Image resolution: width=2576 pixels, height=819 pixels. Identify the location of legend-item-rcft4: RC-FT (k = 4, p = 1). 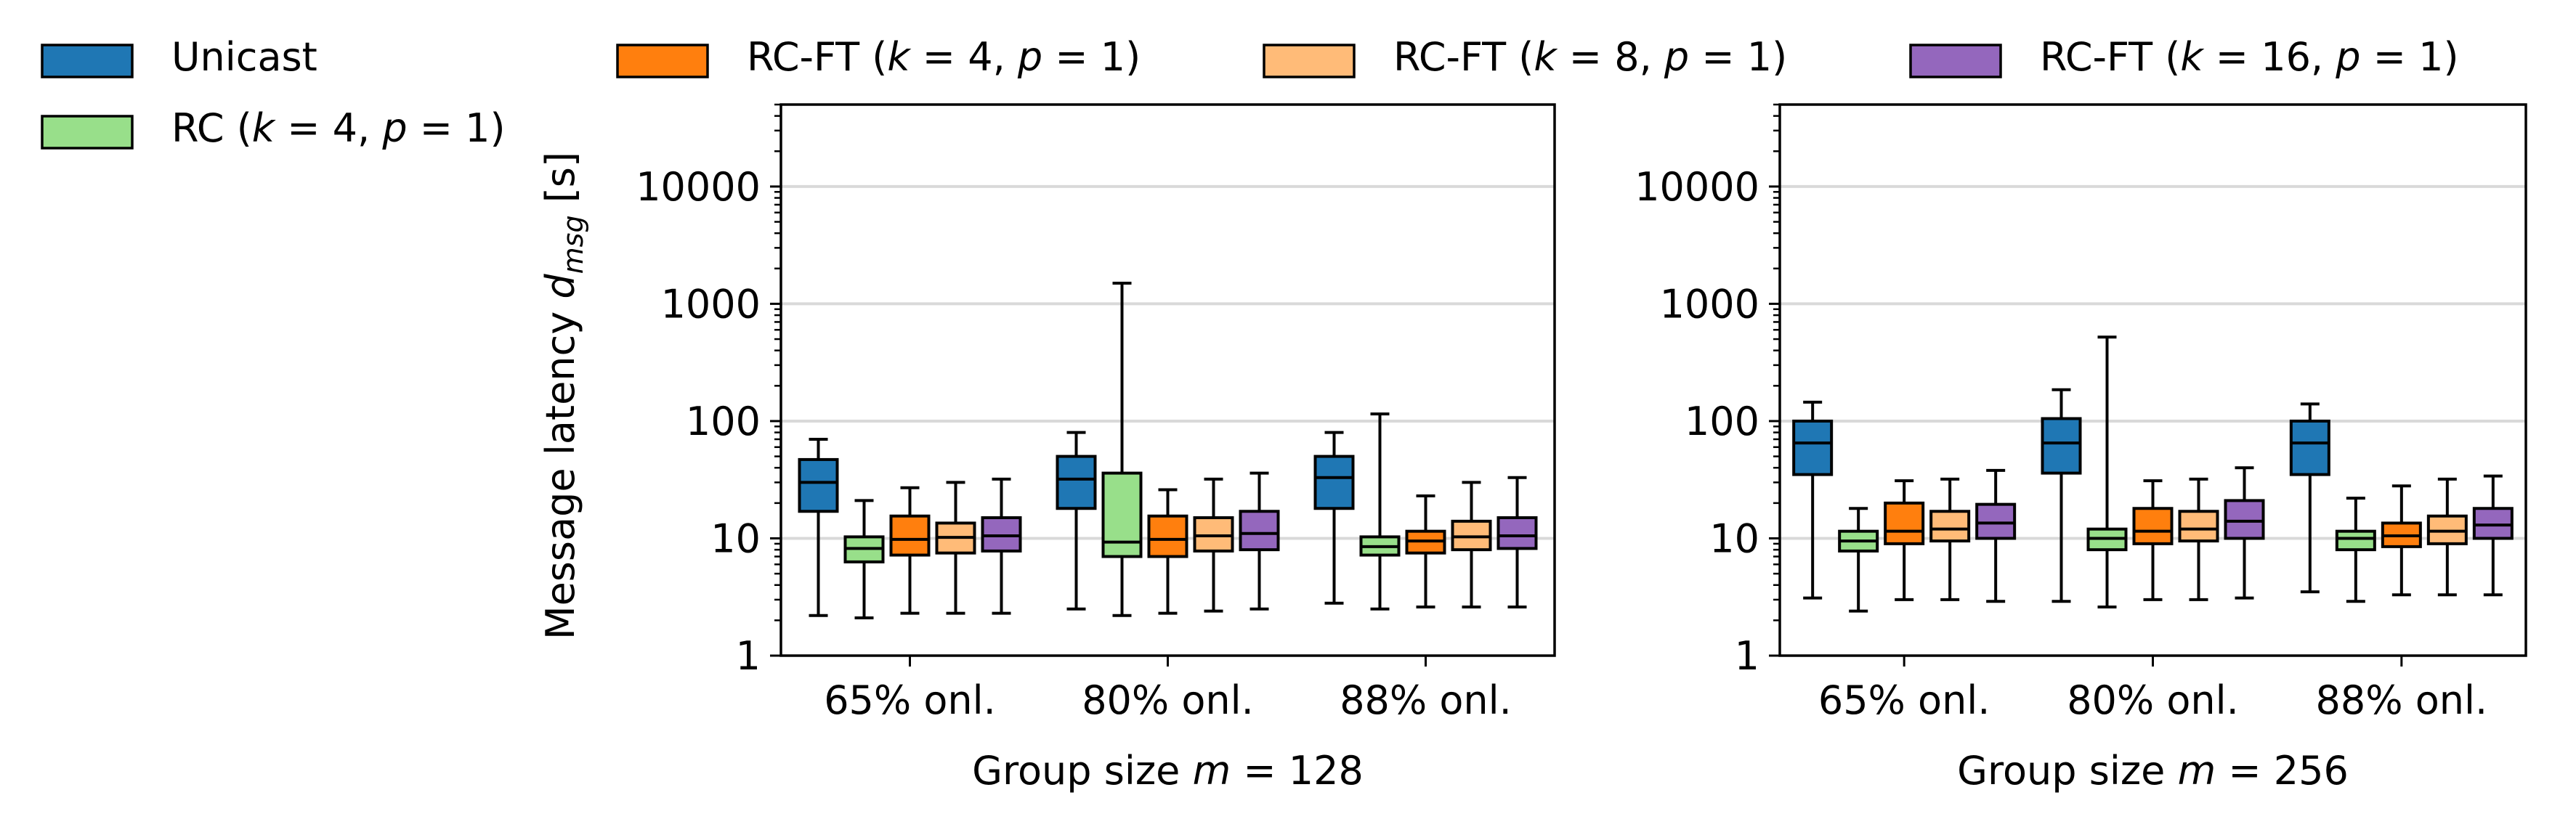
(878, 57).